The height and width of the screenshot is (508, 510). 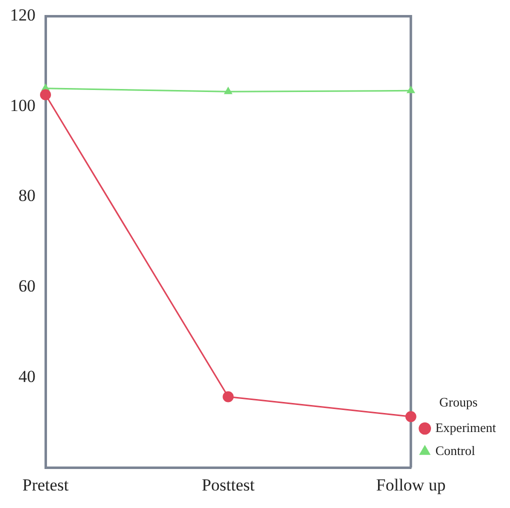 What do you see at coordinates (411, 484) in the screenshot?
I see `x-tick-label: Follow up` at bounding box center [411, 484].